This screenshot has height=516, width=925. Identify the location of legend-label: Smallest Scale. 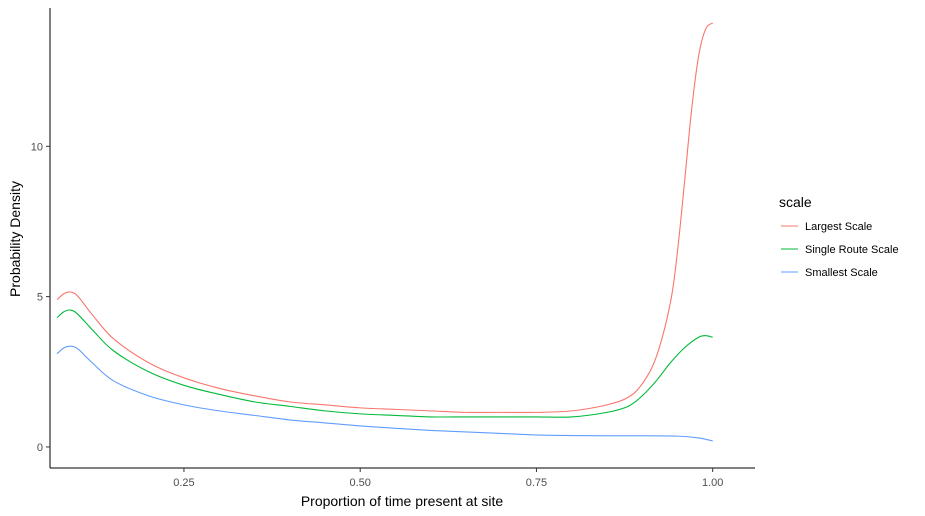
(841, 273).